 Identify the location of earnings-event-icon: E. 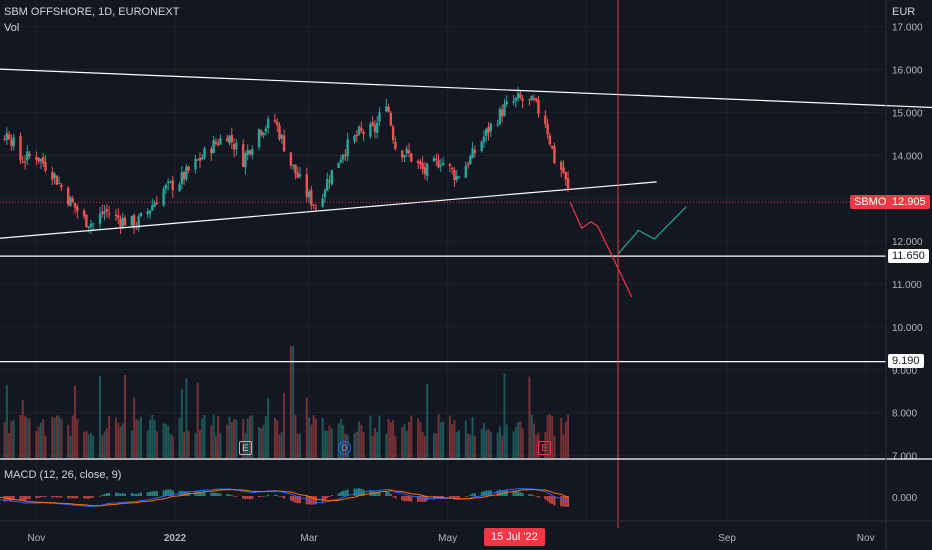
(245, 448).